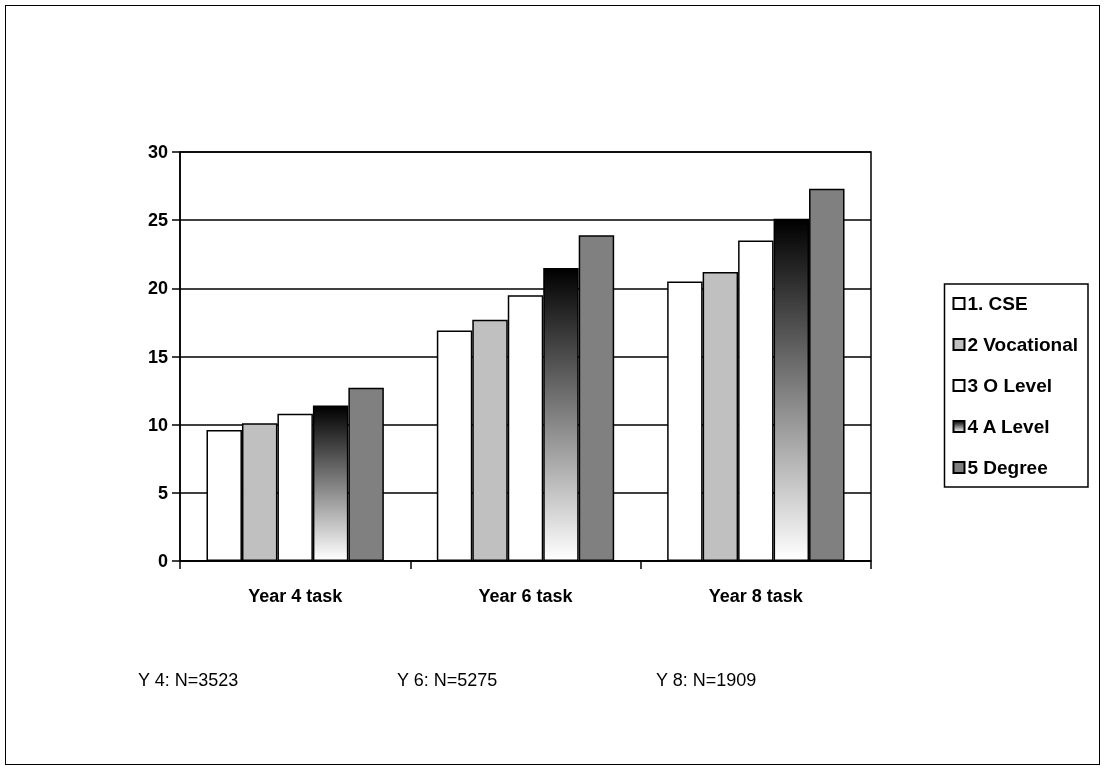  I want to click on legend-label: 4 A Level, so click(1008, 426).